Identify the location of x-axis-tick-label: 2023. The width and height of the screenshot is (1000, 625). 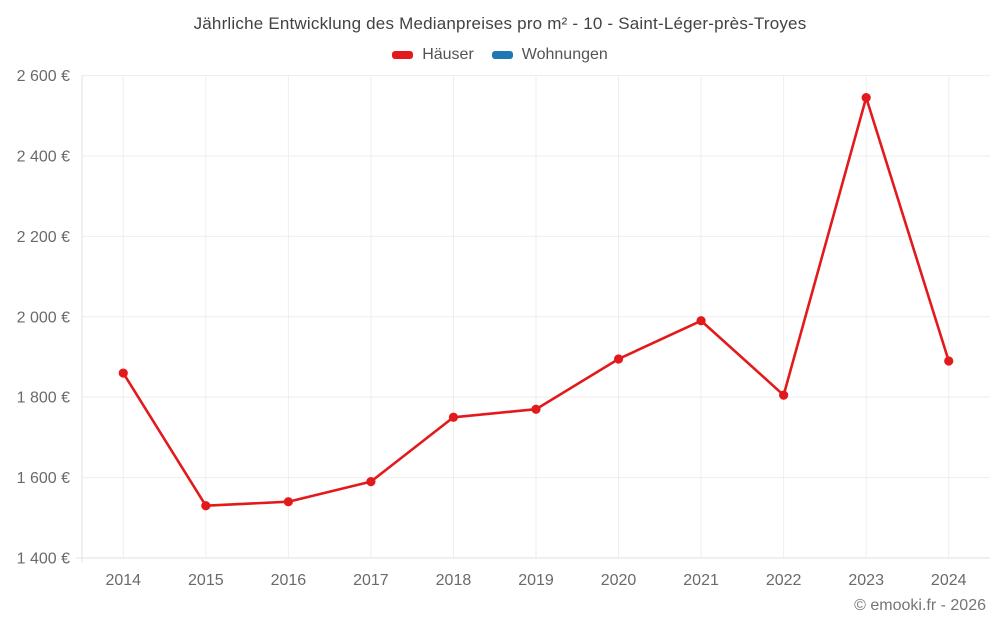
(866, 580).